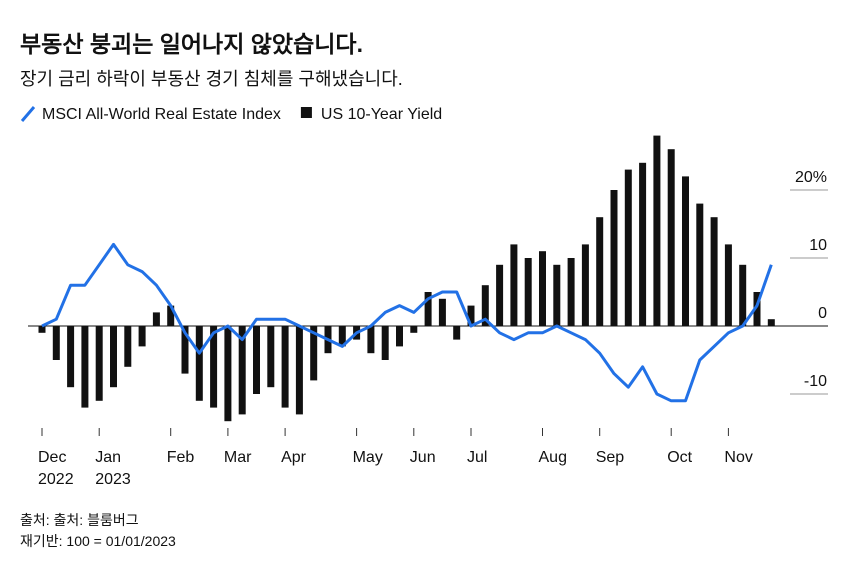  I want to click on y-tick-label: 10, so click(818, 245).